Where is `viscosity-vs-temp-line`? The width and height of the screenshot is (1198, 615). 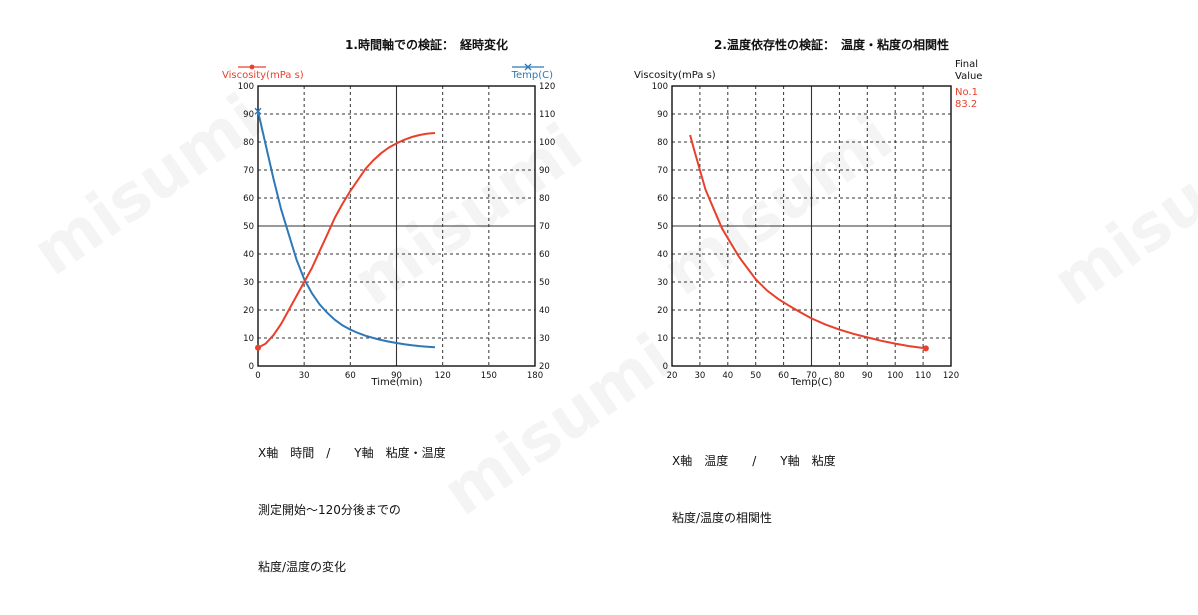
viscosity-vs-temp-line is located at coordinates (808, 242).